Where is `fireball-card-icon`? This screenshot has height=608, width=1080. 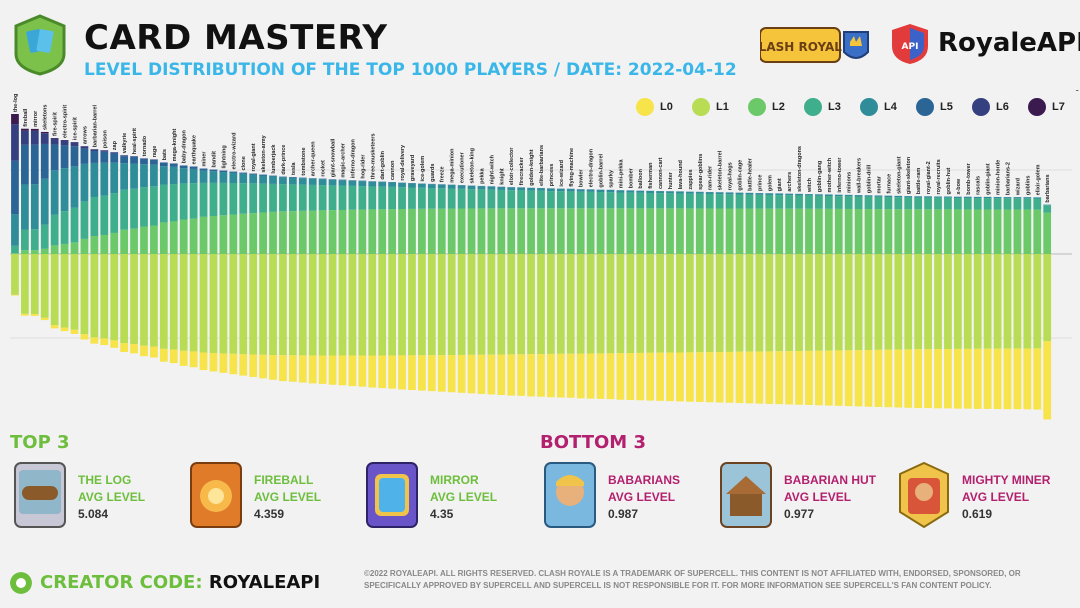
fireball-card-icon is located at coordinates (216, 495).